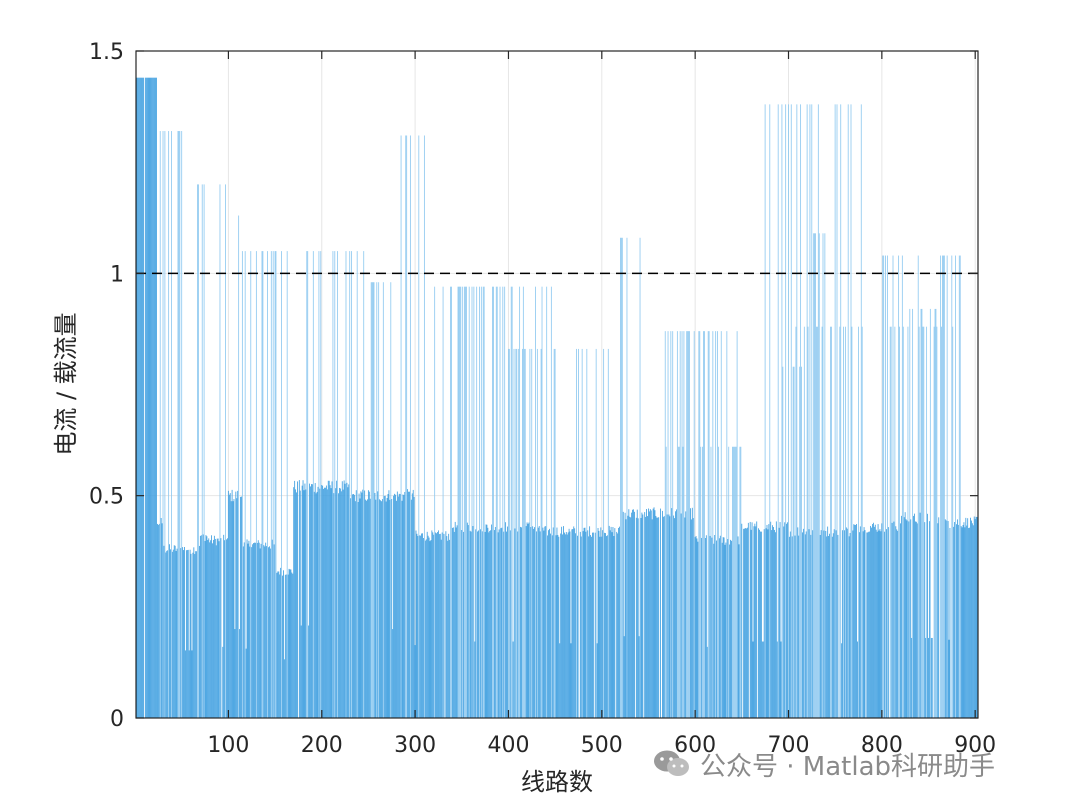  I want to click on watermark-text: 公众号 · Matlab科研助手, so click(848, 766).